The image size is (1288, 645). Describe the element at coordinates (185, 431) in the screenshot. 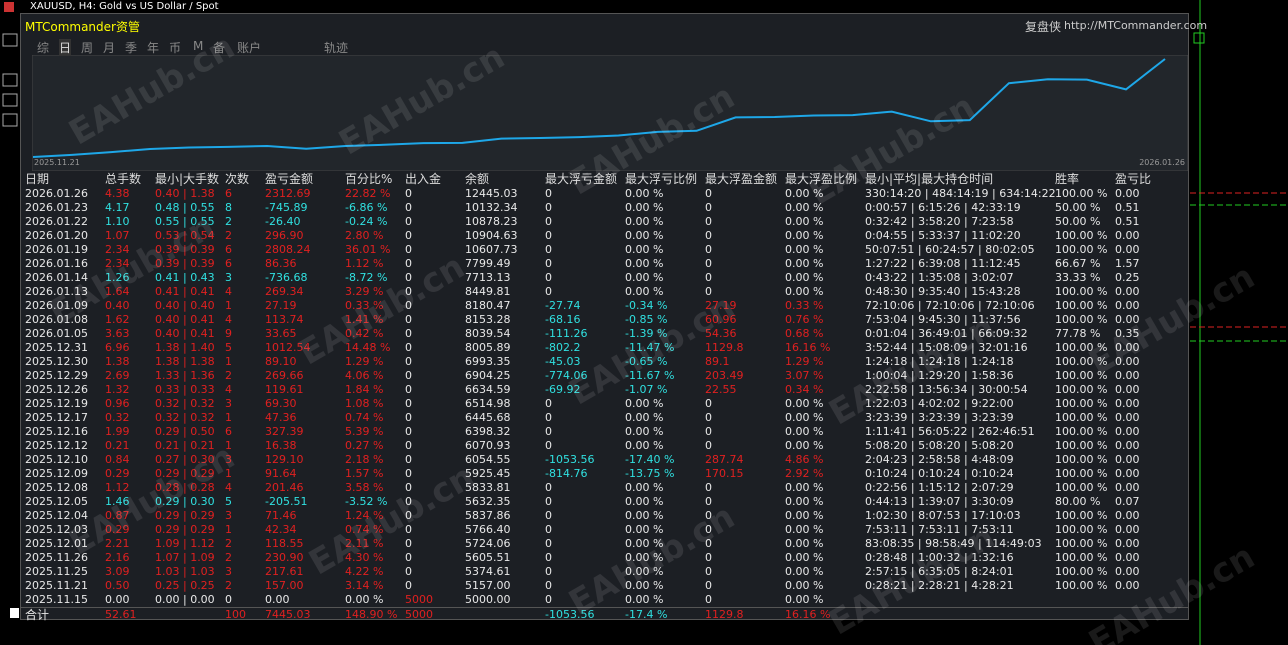

I see `table-cell: 0.29 | 0.50` at that location.